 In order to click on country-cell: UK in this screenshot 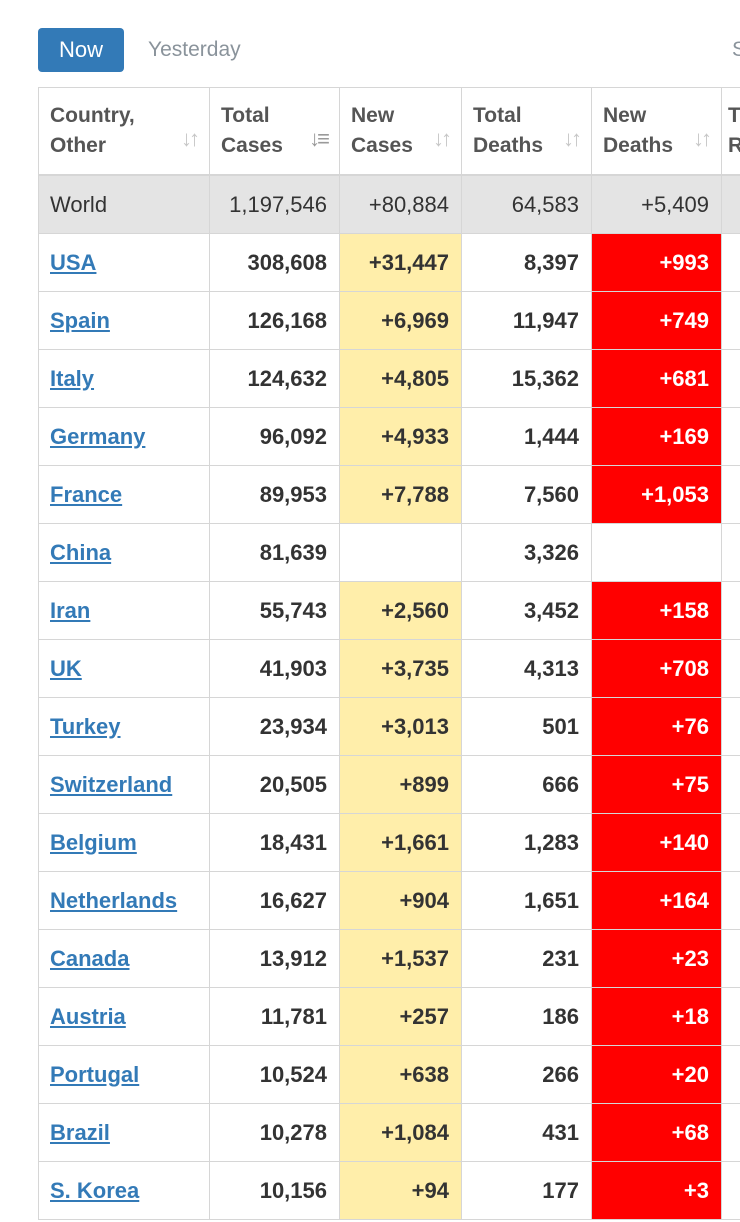, I will do `click(124, 668)`.